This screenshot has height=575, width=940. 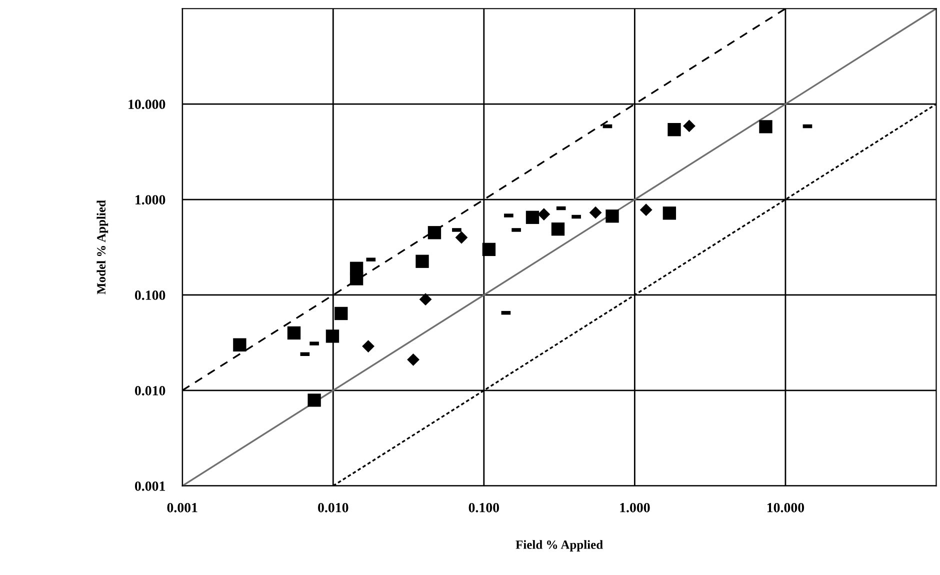 I want to click on x-axis-title: Field % Applied, so click(x=559, y=546).